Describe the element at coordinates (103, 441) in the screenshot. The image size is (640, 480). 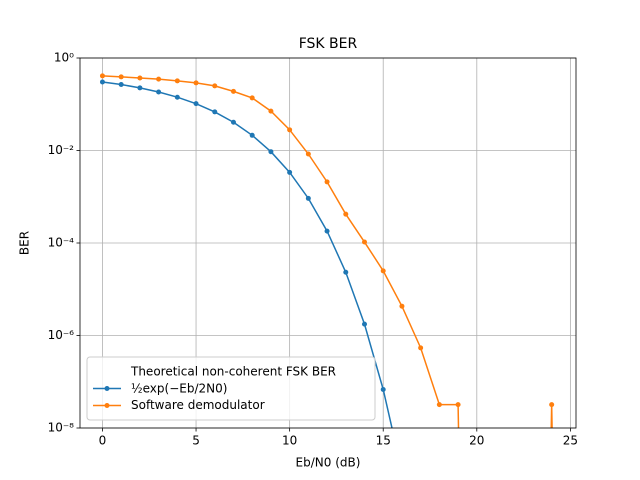
I see `x-tick-label: 0` at that location.